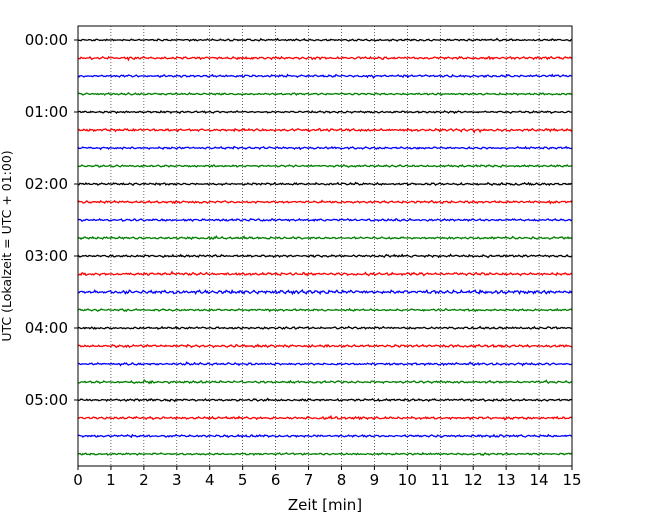 Image resolution: width=650 pixels, height=525 pixels. What do you see at coordinates (46, 256) in the screenshot?
I see `y-tick-label: 03:00` at bounding box center [46, 256].